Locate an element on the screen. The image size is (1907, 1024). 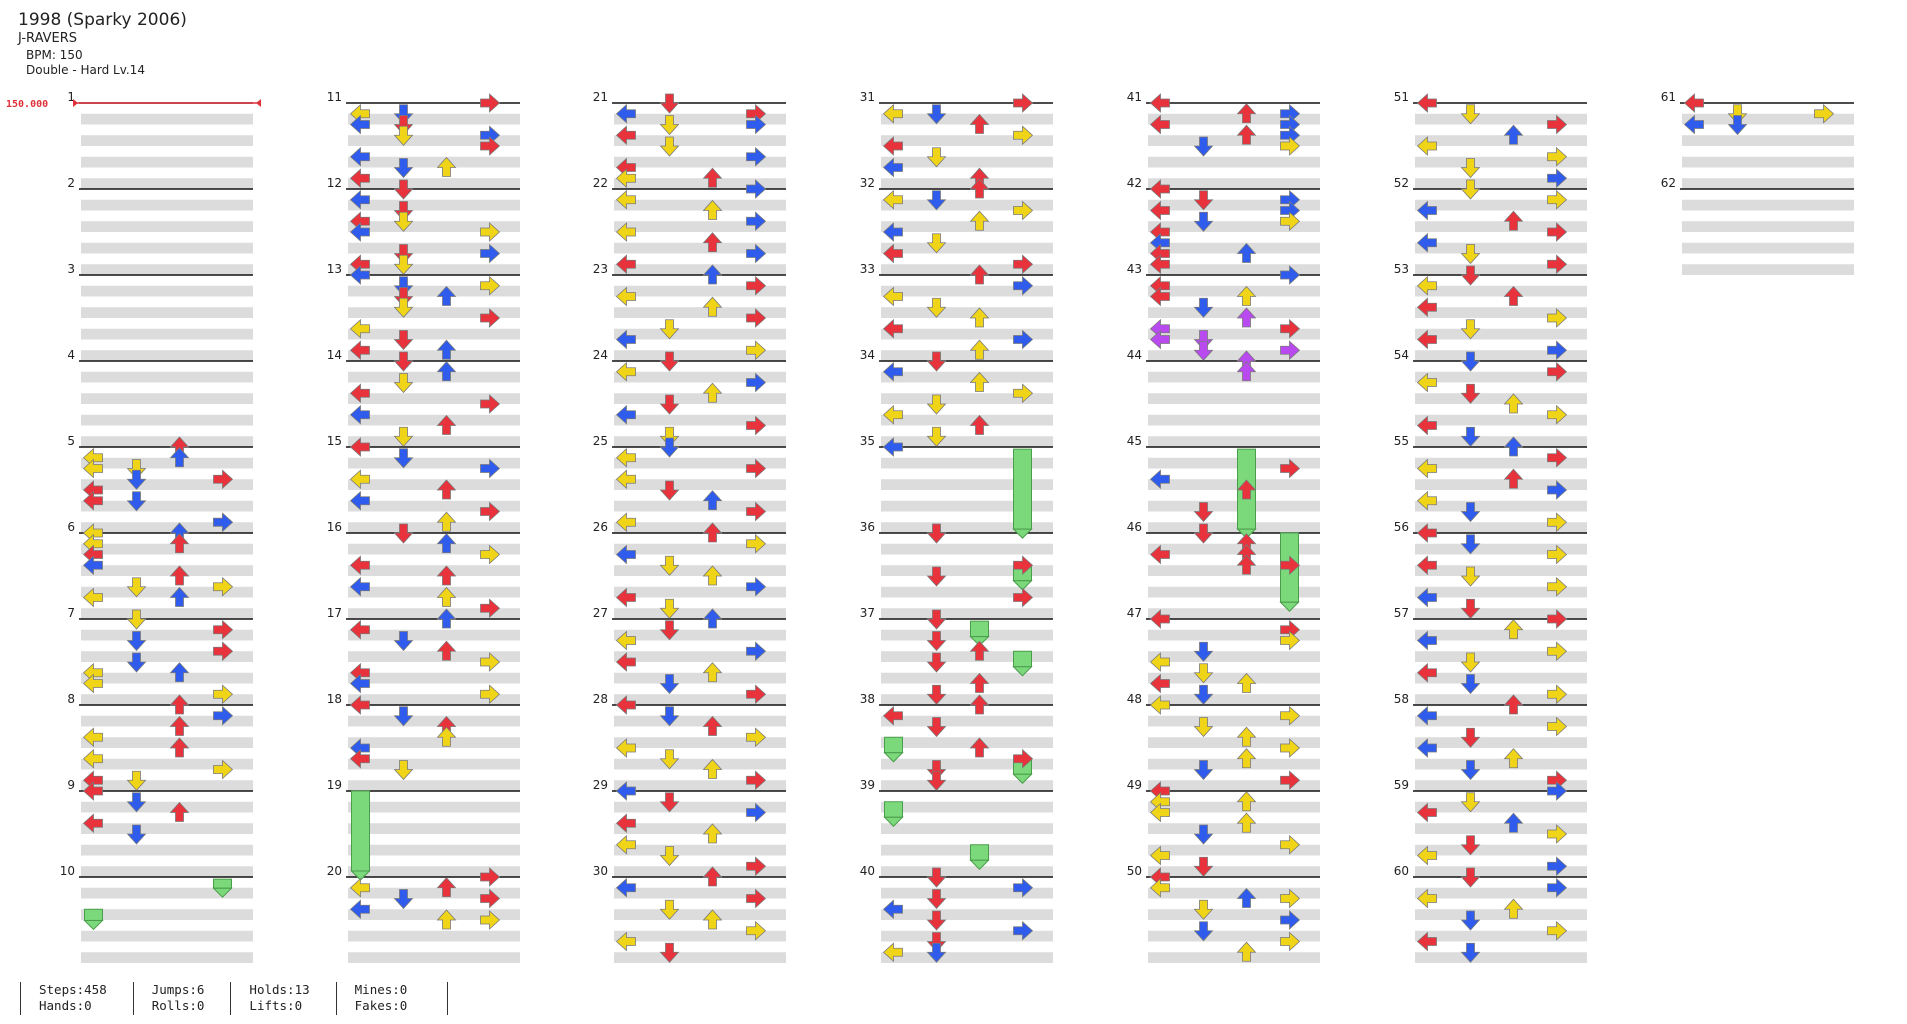
measure-number: 25 is located at coordinates (600, 441).